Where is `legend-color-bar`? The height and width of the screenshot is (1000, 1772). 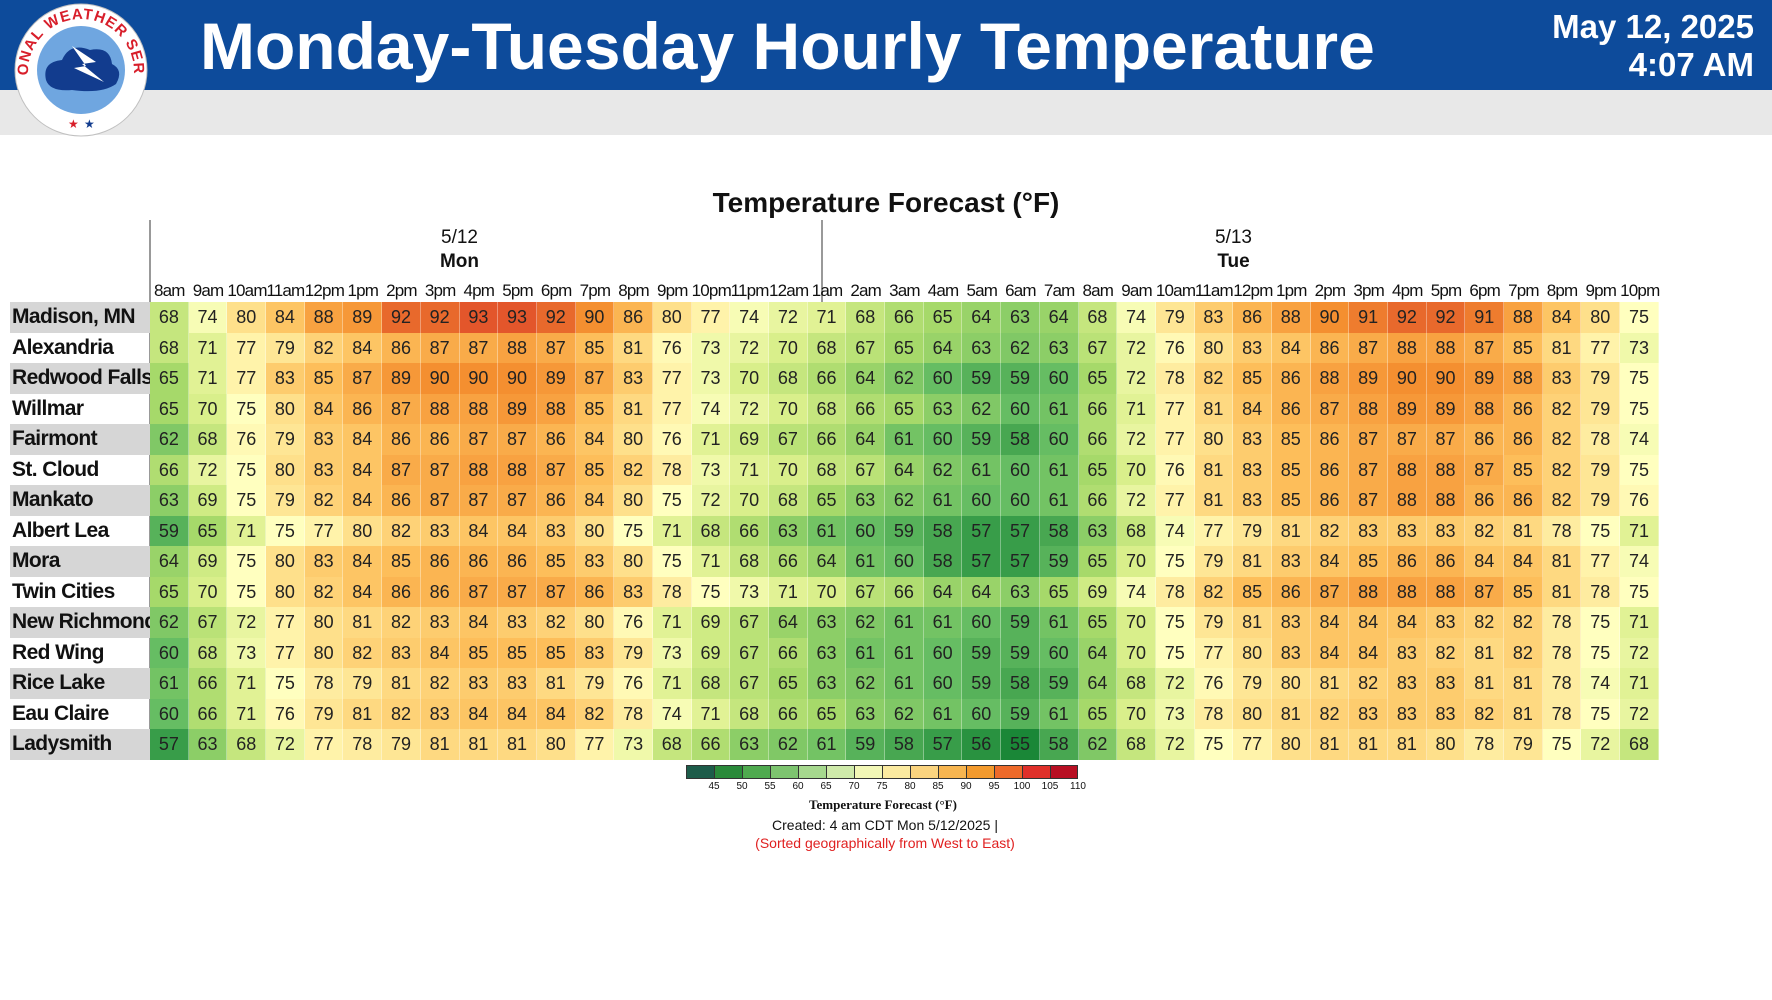 legend-color-bar is located at coordinates (882, 772).